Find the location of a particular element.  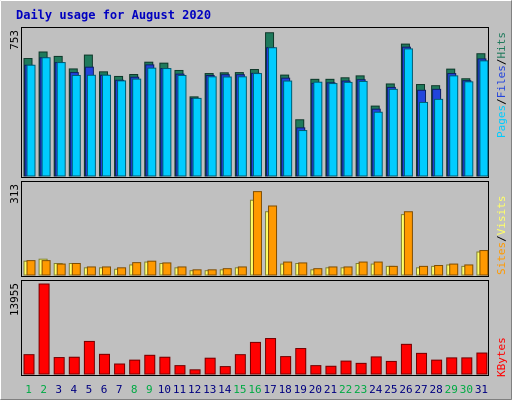

x-tick-label-day-27: 27 is located at coordinates (420, 389).